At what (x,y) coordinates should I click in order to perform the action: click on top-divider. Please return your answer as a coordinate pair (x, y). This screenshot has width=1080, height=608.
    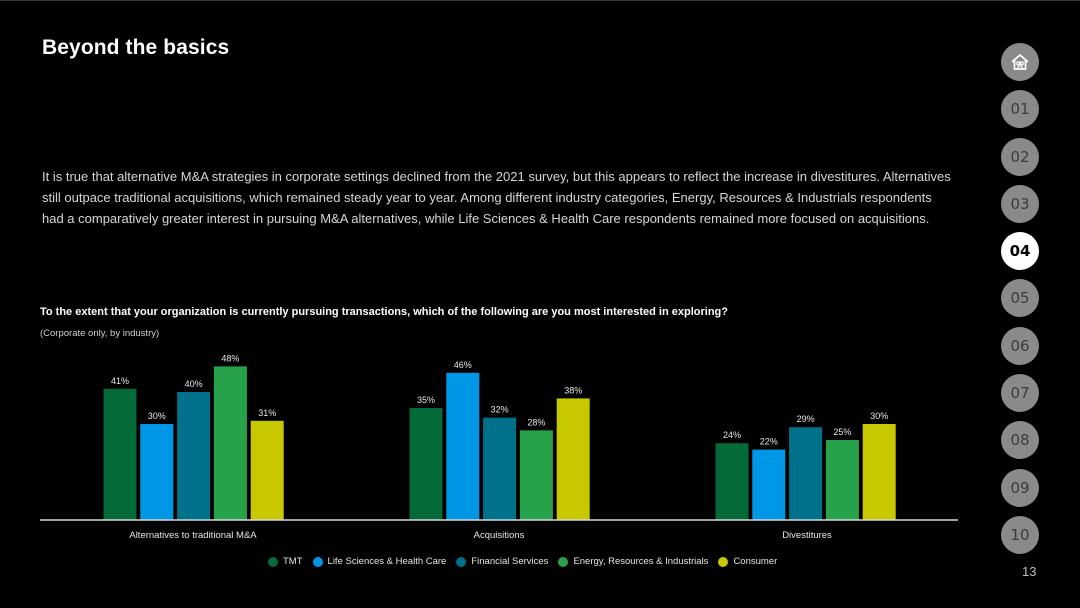
    Looking at the image, I should click on (540, 0).